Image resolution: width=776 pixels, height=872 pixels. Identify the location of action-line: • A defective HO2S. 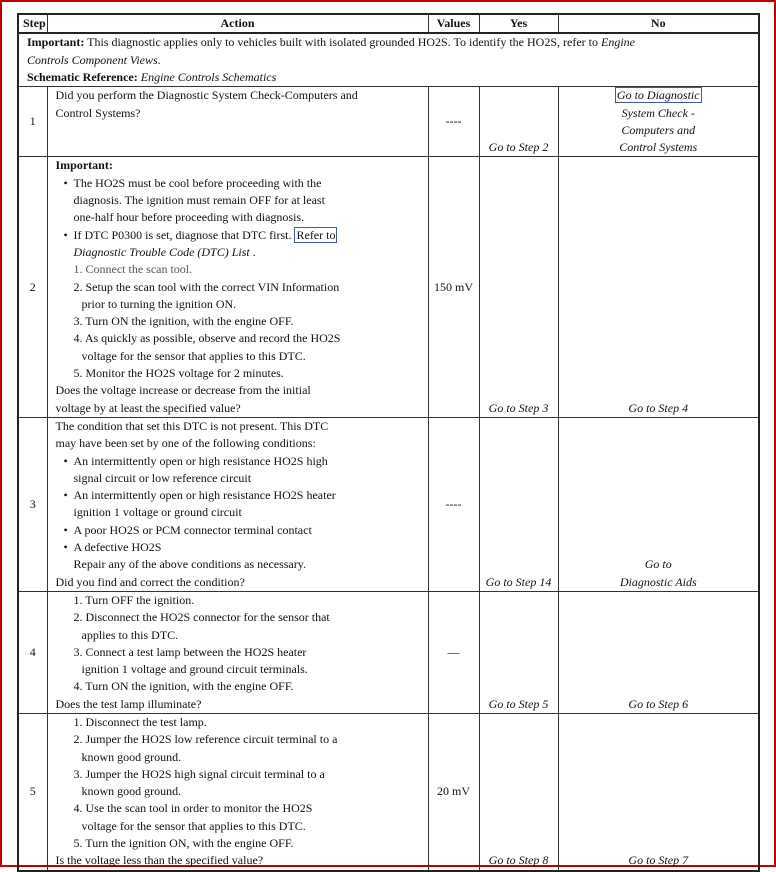
(238, 547).